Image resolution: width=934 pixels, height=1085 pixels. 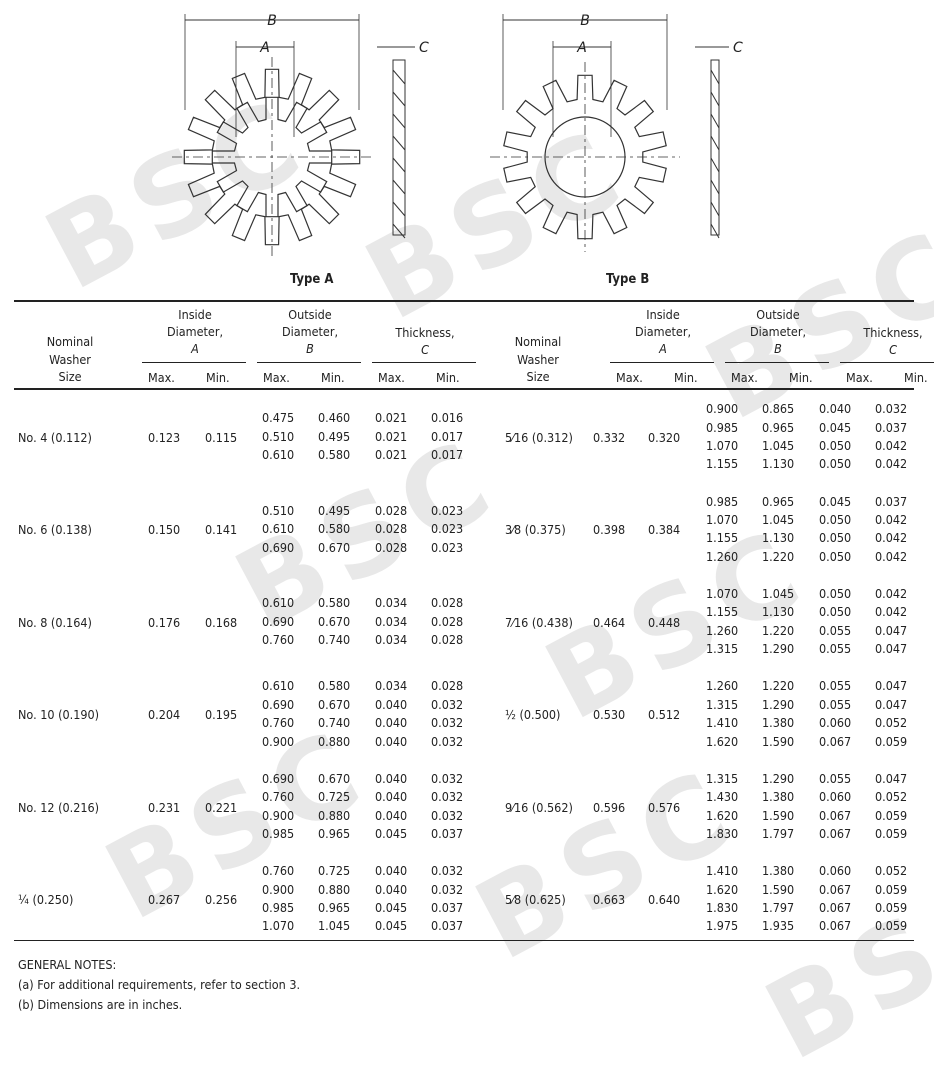 What do you see at coordinates (221, 899) in the screenshot?
I see `inside-diameter-min: 0.256` at bounding box center [221, 899].